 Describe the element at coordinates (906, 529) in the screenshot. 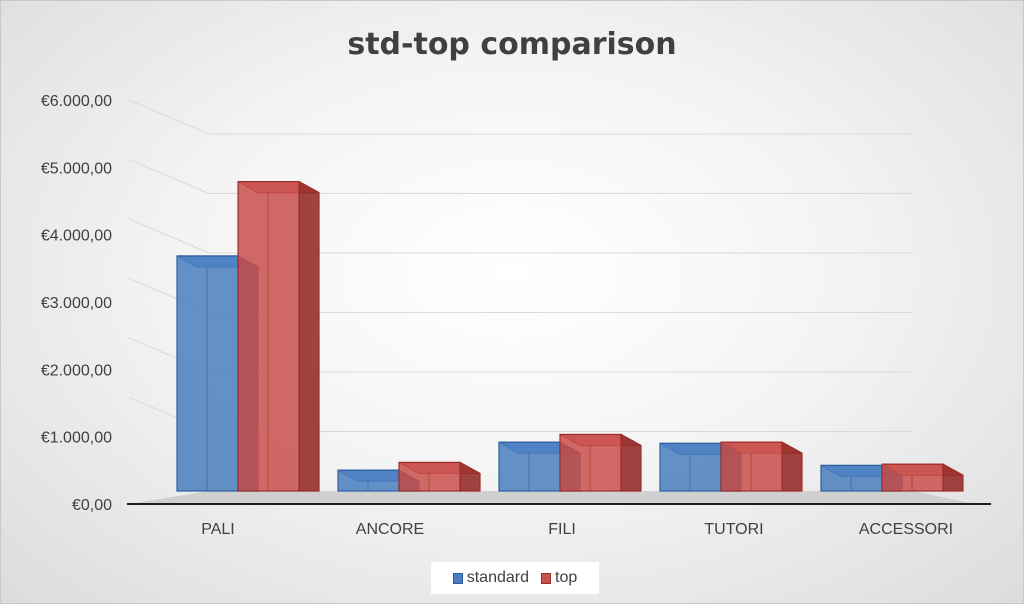

I see `x-tick-label: ACCESSORI` at that location.